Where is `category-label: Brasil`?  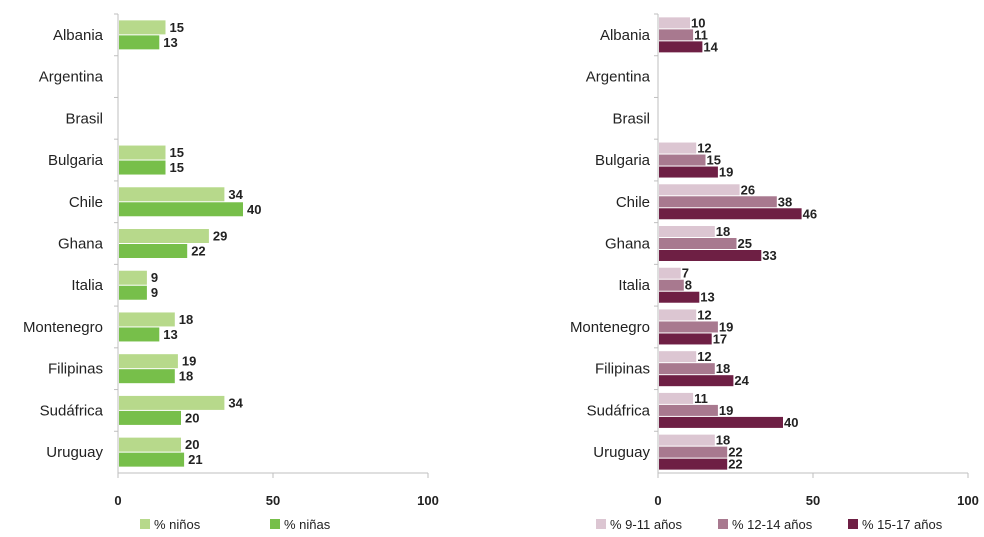
category-label: Brasil is located at coordinates (84, 118).